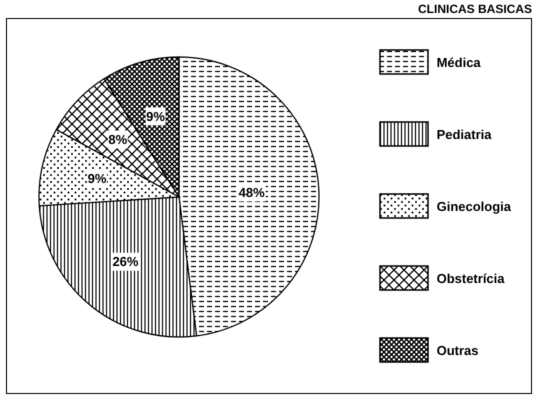 The height and width of the screenshot is (403, 540). Describe the element at coordinates (118, 139) in the screenshot. I see `data-label: 8%` at that location.